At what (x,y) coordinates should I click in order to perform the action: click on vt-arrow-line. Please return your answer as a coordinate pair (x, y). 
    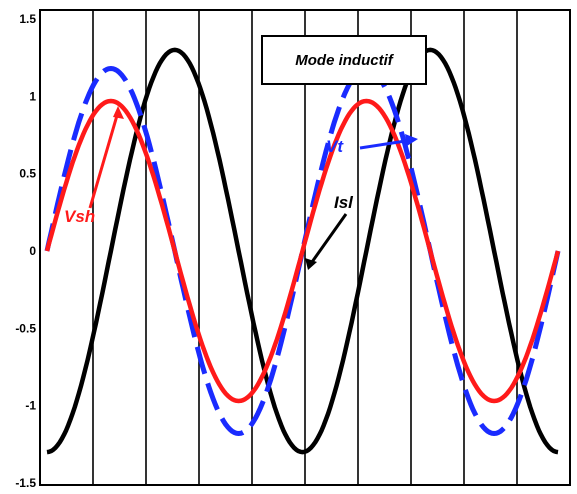
    Looking at the image, I should click on (386, 144).